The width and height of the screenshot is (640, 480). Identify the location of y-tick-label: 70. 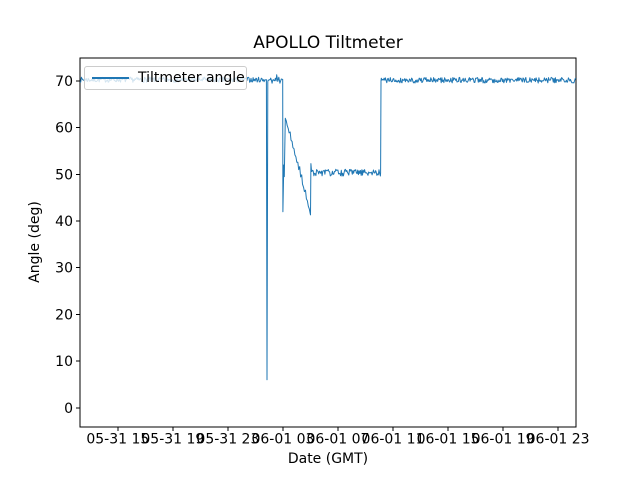
(64, 82).